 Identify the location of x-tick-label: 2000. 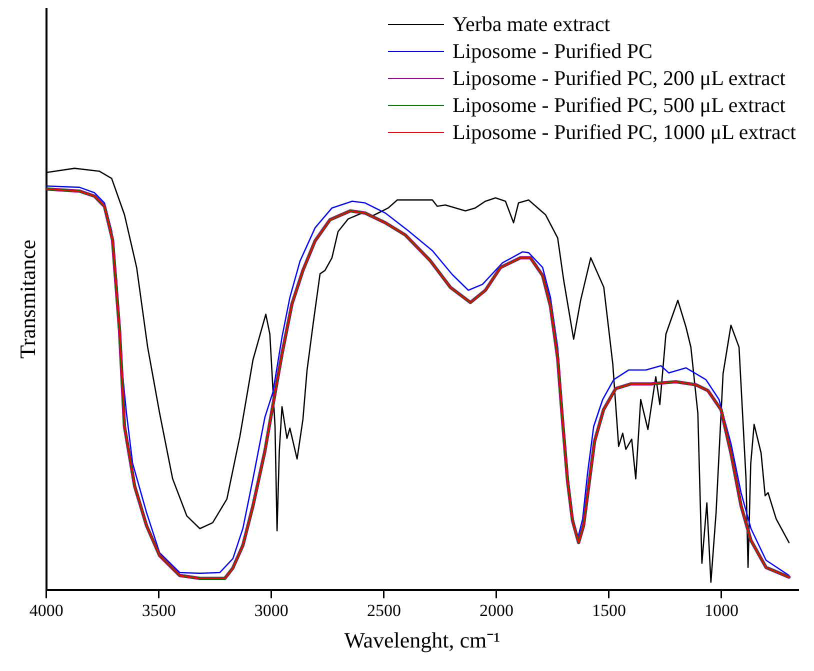
(496, 610).